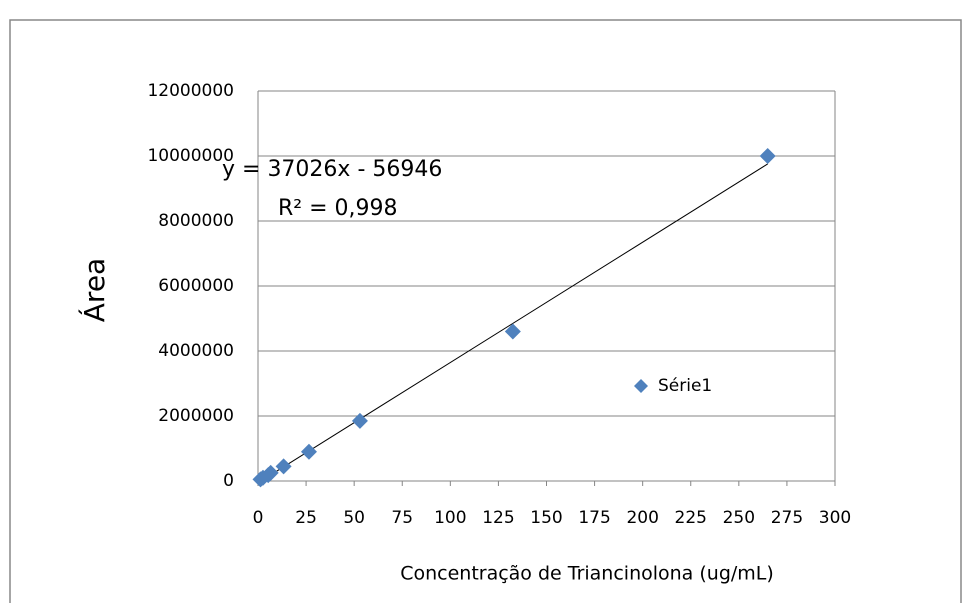  What do you see at coordinates (402, 518) in the screenshot?
I see `x-tick-label: 75` at bounding box center [402, 518].